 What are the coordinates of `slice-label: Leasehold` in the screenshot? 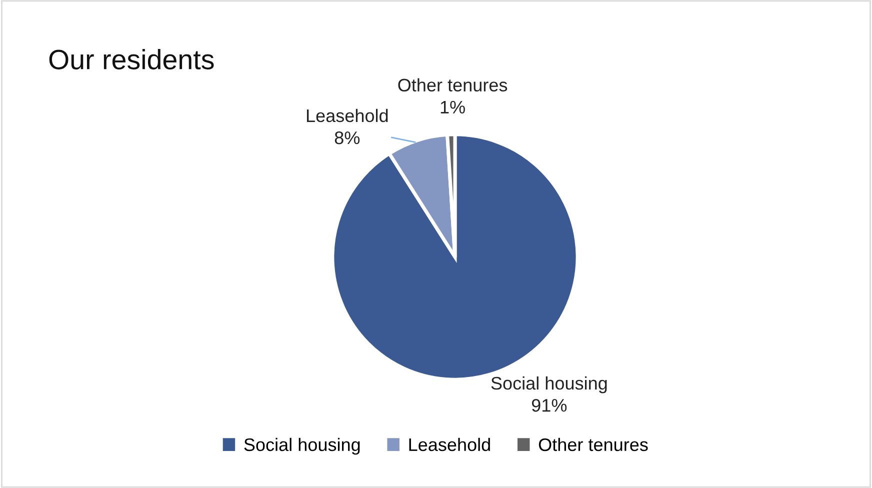 It's located at (347, 115).